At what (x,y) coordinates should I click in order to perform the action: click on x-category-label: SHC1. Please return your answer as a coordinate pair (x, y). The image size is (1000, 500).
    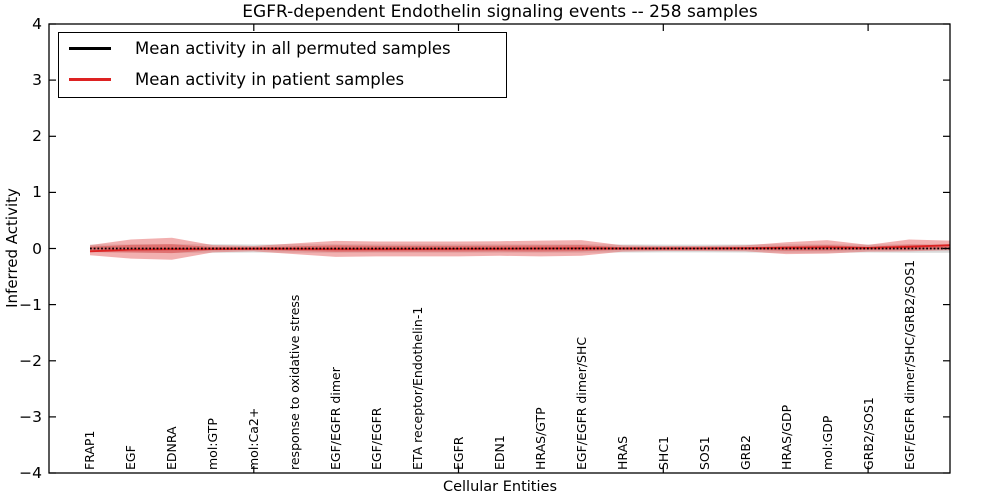
    Looking at the image, I should click on (663, 452).